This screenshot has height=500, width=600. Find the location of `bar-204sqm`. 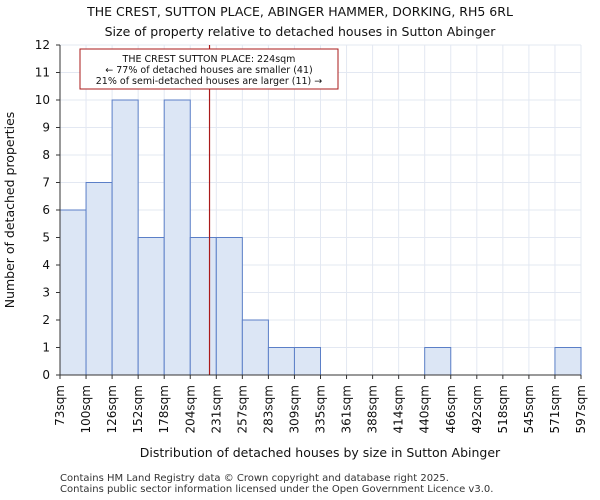

bar-204sqm is located at coordinates (203, 306).